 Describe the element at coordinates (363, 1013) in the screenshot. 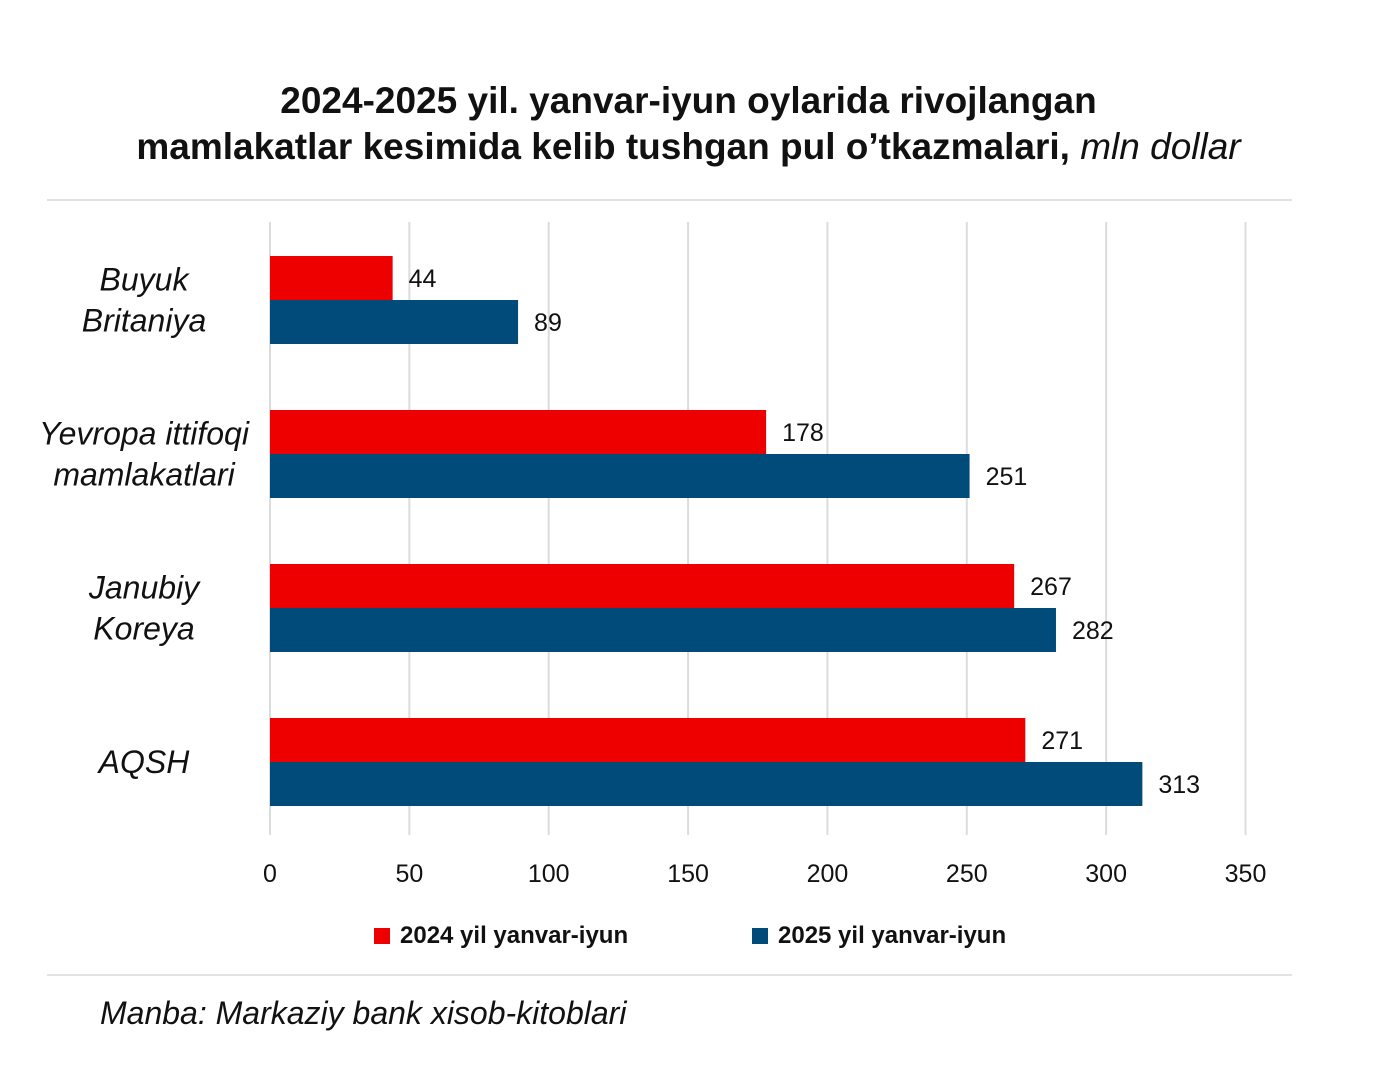

I see `source-note: Manba: Markaziy bank xisob-kitoblari` at that location.